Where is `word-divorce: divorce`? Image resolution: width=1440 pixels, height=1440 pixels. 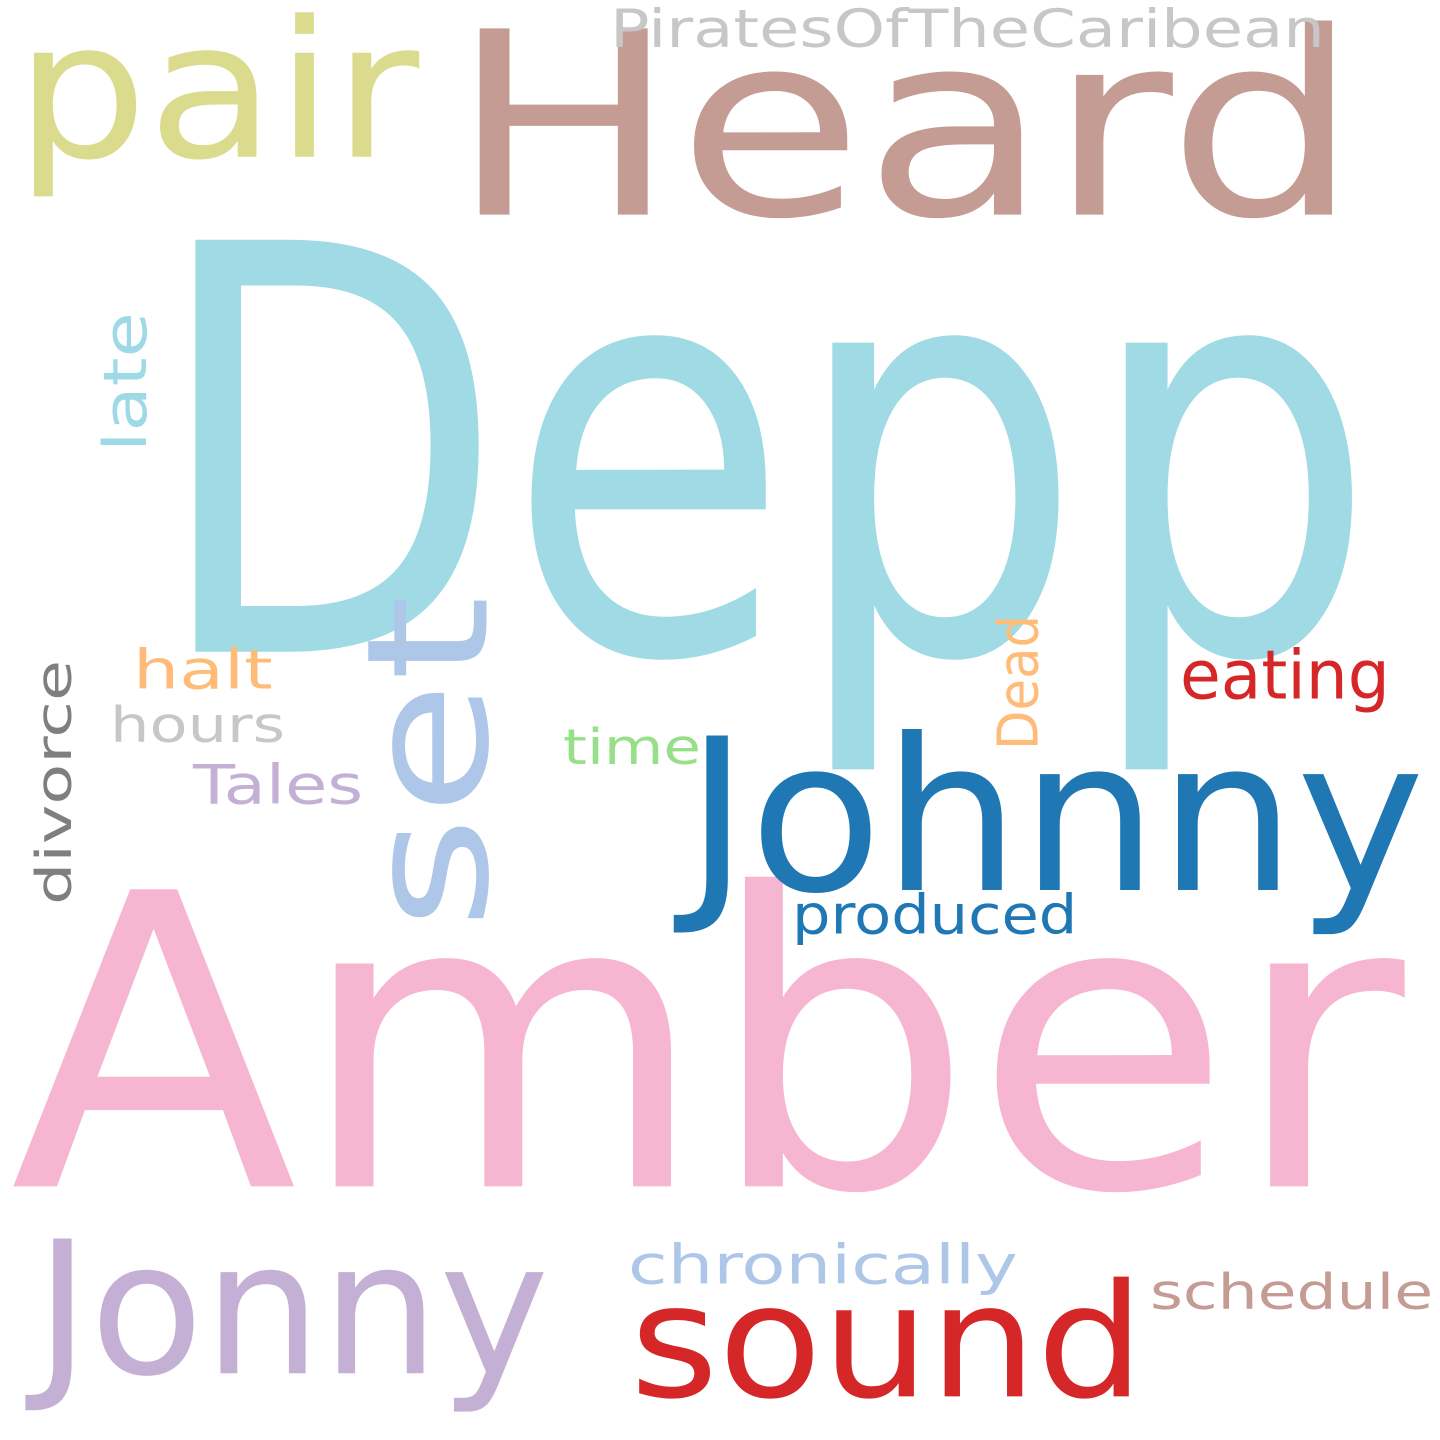 word-divorce: divorce is located at coordinates (54, 782).